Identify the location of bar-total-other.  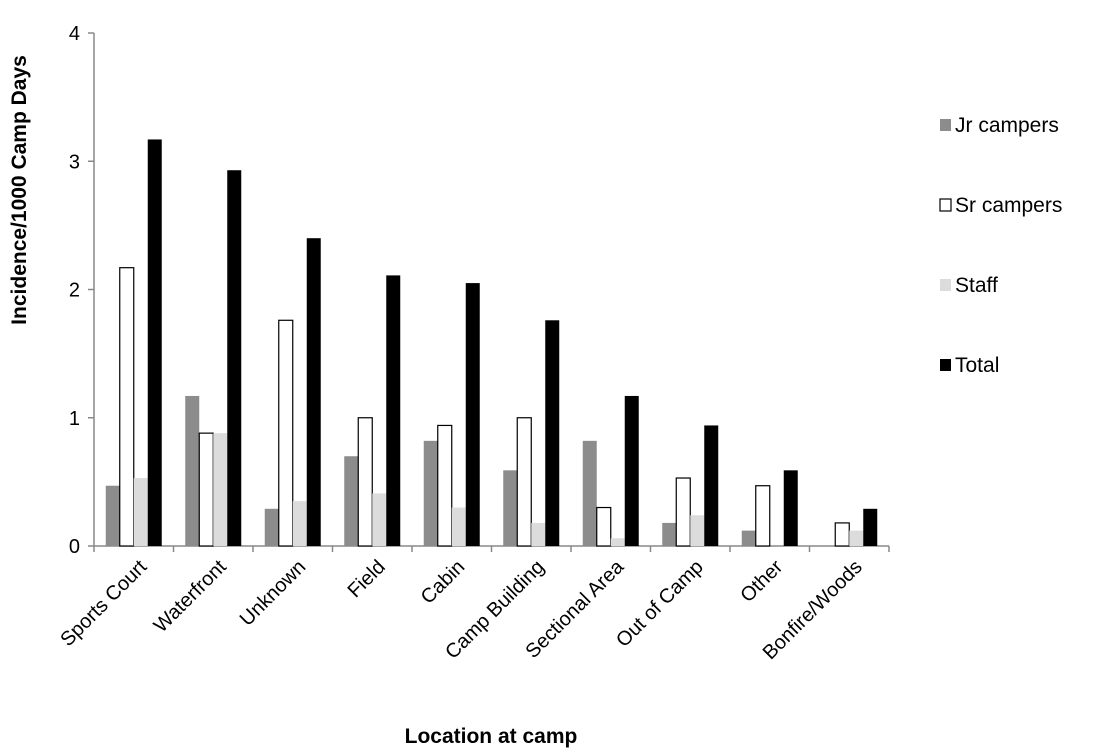
(790, 508).